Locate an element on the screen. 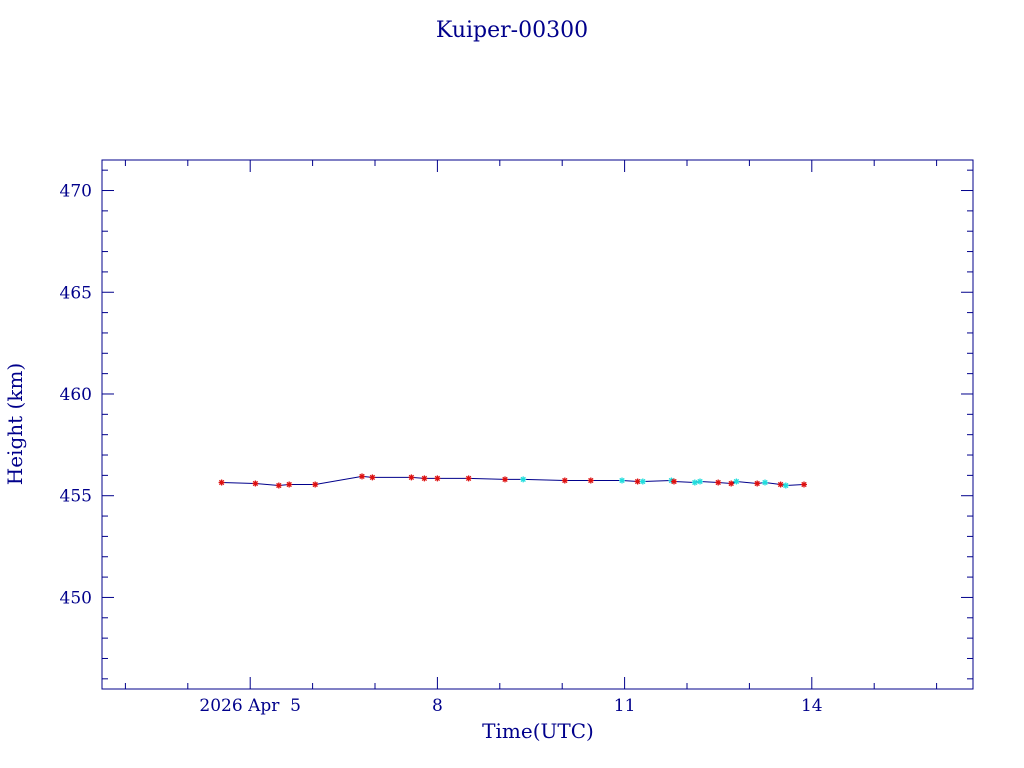 The width and height of the screenshot is (1024, 768). x-axis-label: Time(UTC) is located at coordinates (538, 731).